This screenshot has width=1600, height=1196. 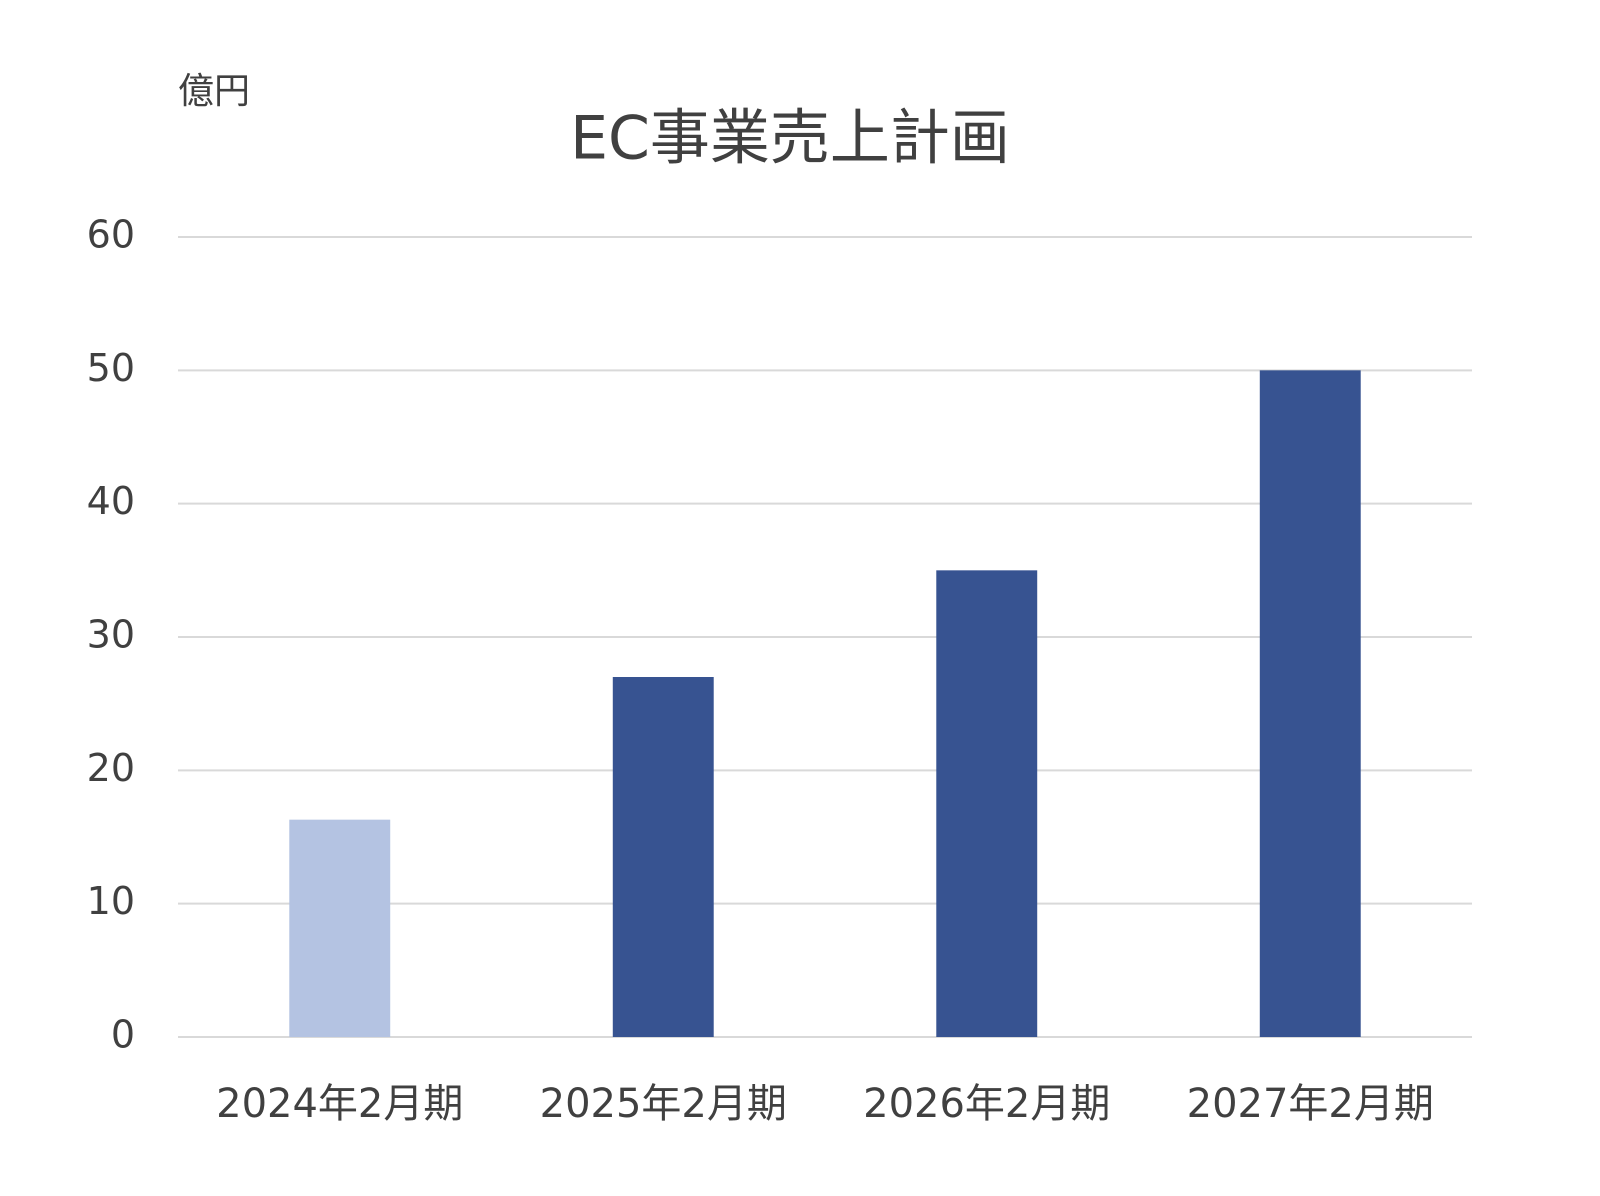 What do you see at coordinates (111, 368) in the screenshot?
I see `y-tick-label: 50` at bounding box center [111, 368].